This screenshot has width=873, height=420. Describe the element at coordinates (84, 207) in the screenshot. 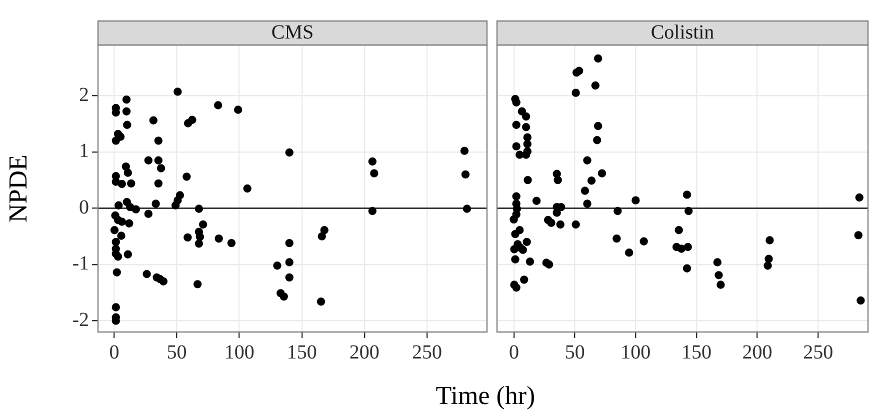

I see `y-tick-label: 0` at that location.